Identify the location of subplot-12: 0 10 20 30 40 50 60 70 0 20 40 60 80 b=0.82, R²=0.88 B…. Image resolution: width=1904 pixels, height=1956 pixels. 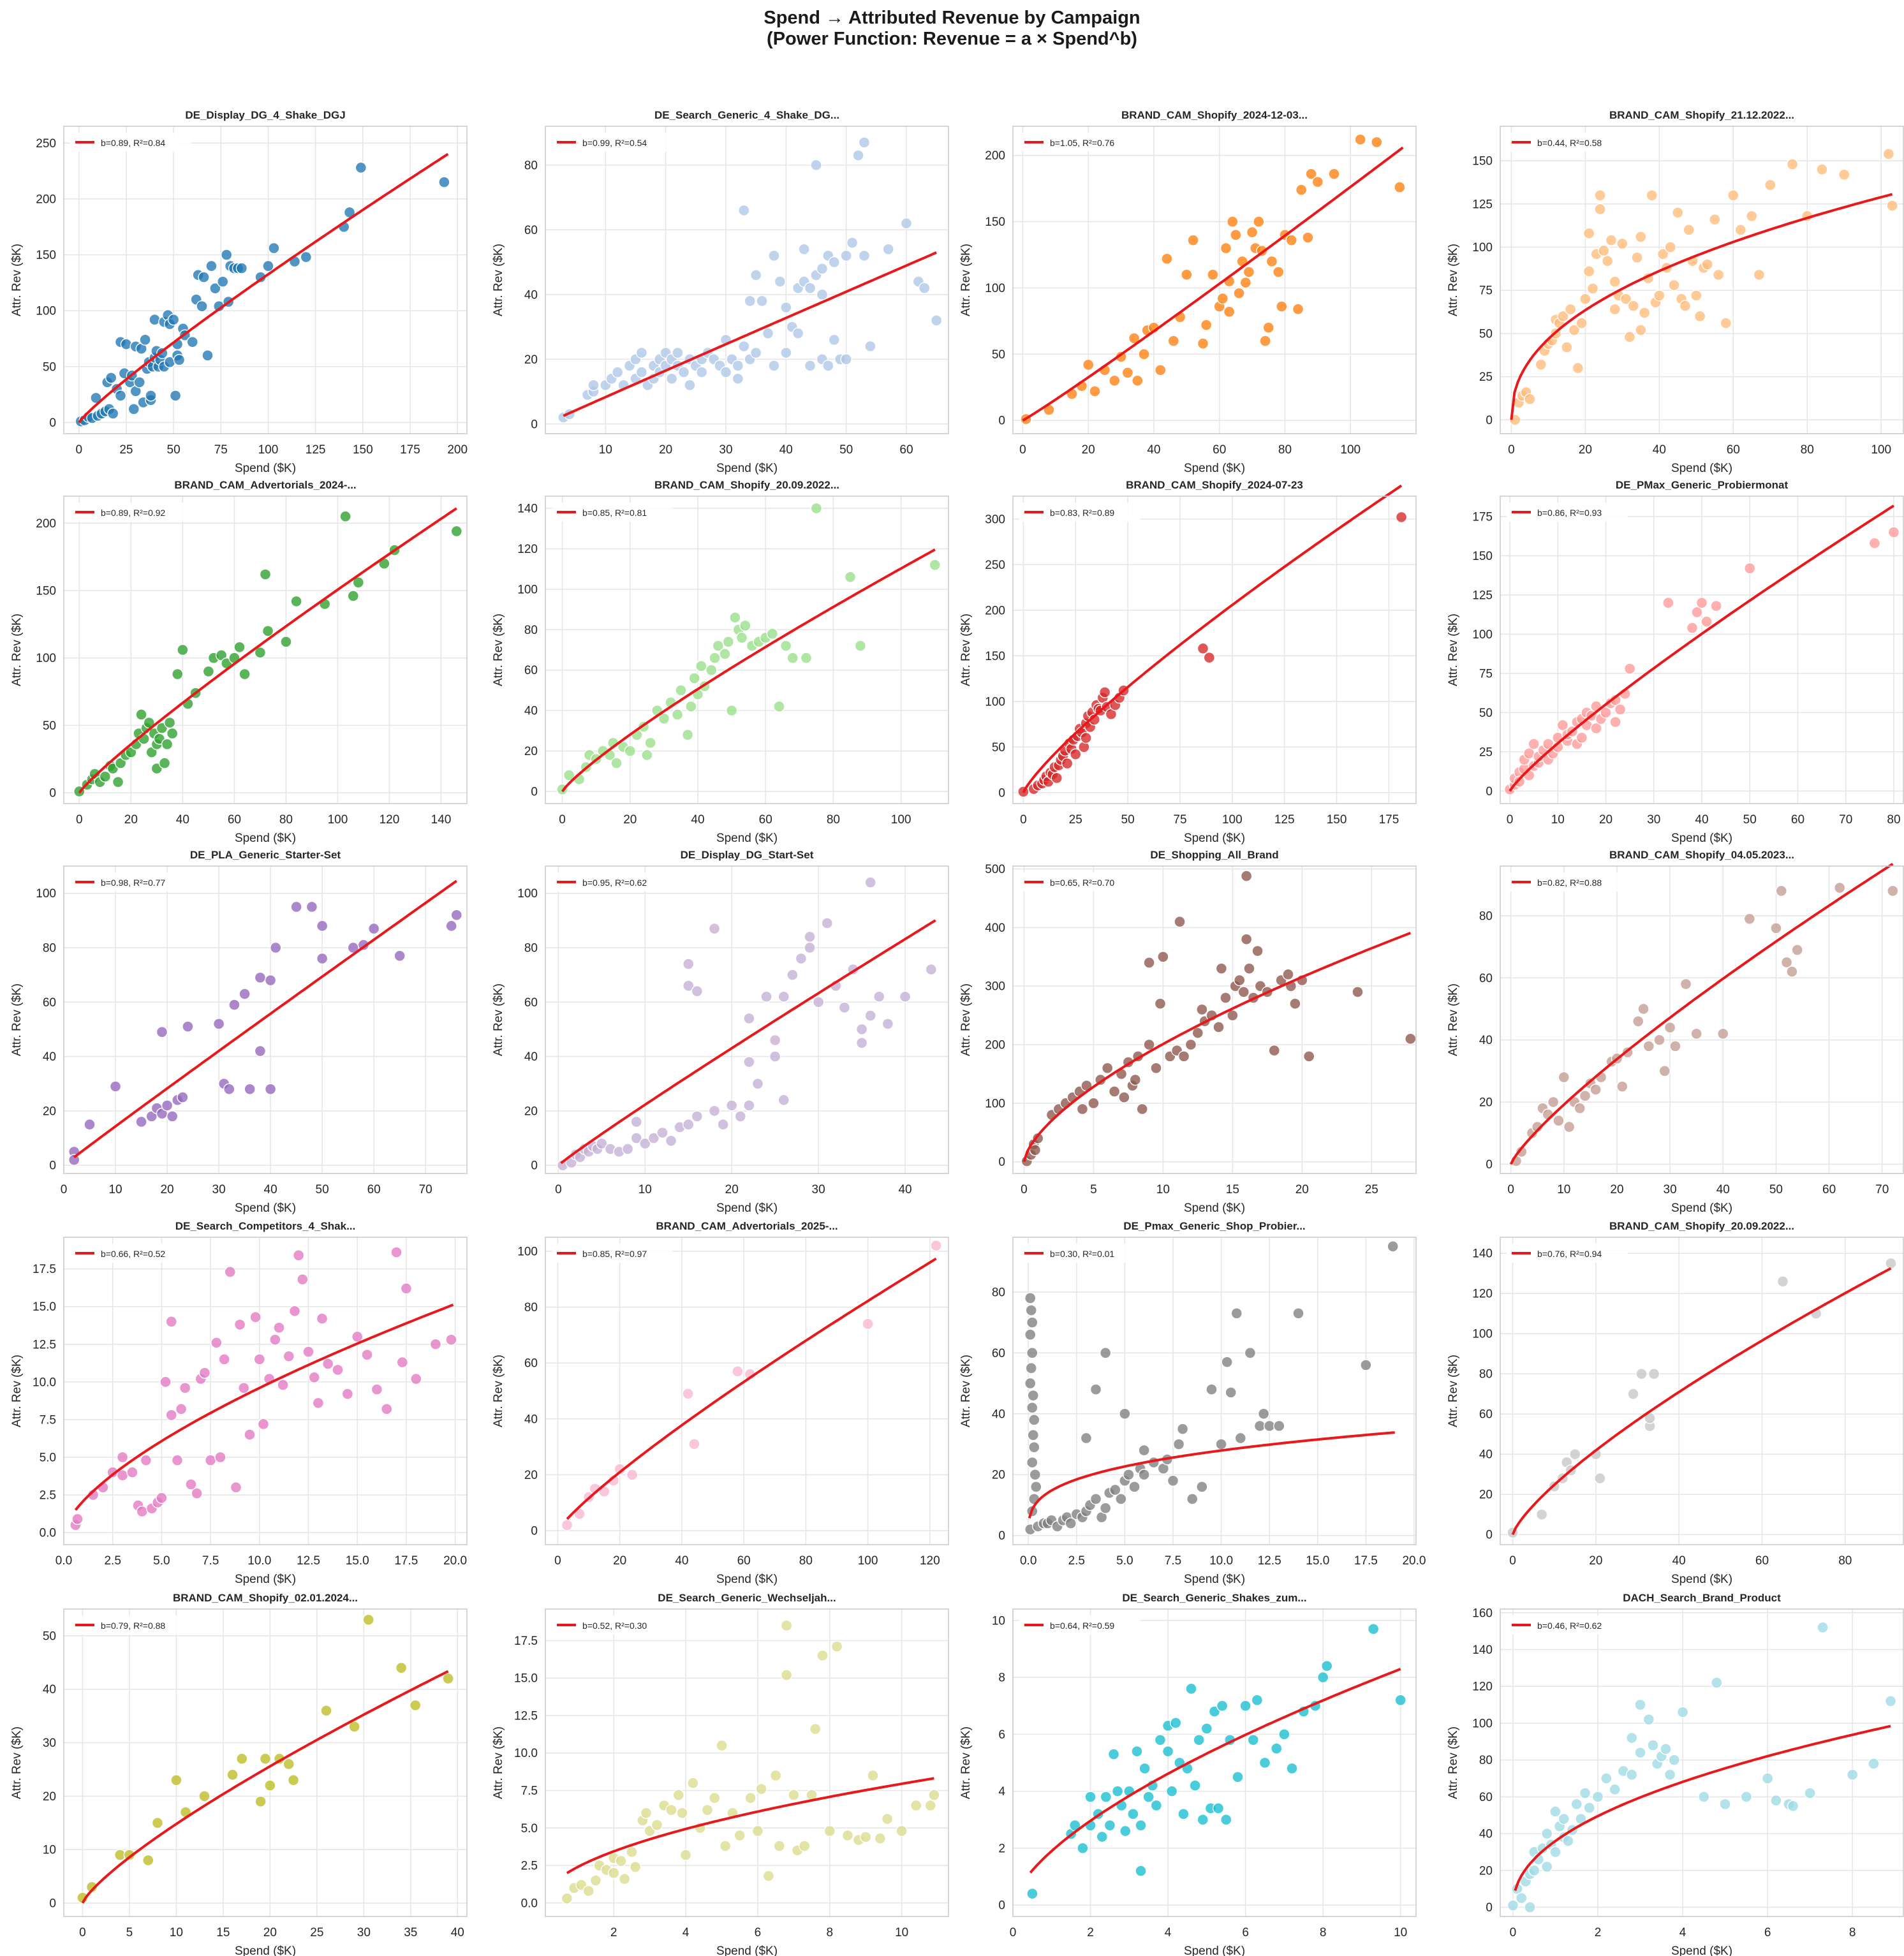
(1675, 1032).